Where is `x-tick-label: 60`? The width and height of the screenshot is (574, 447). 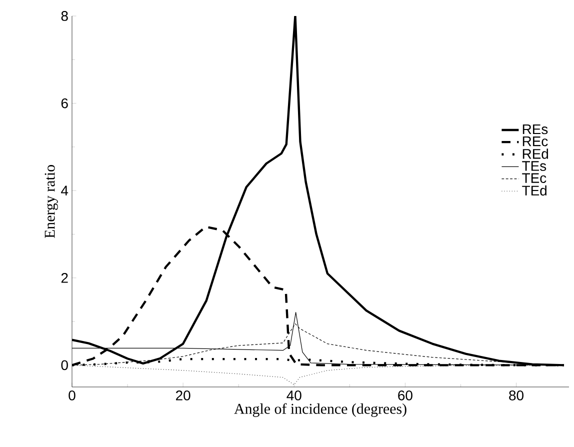
x-tick-label: 60 is located at coordinates (405, 395).